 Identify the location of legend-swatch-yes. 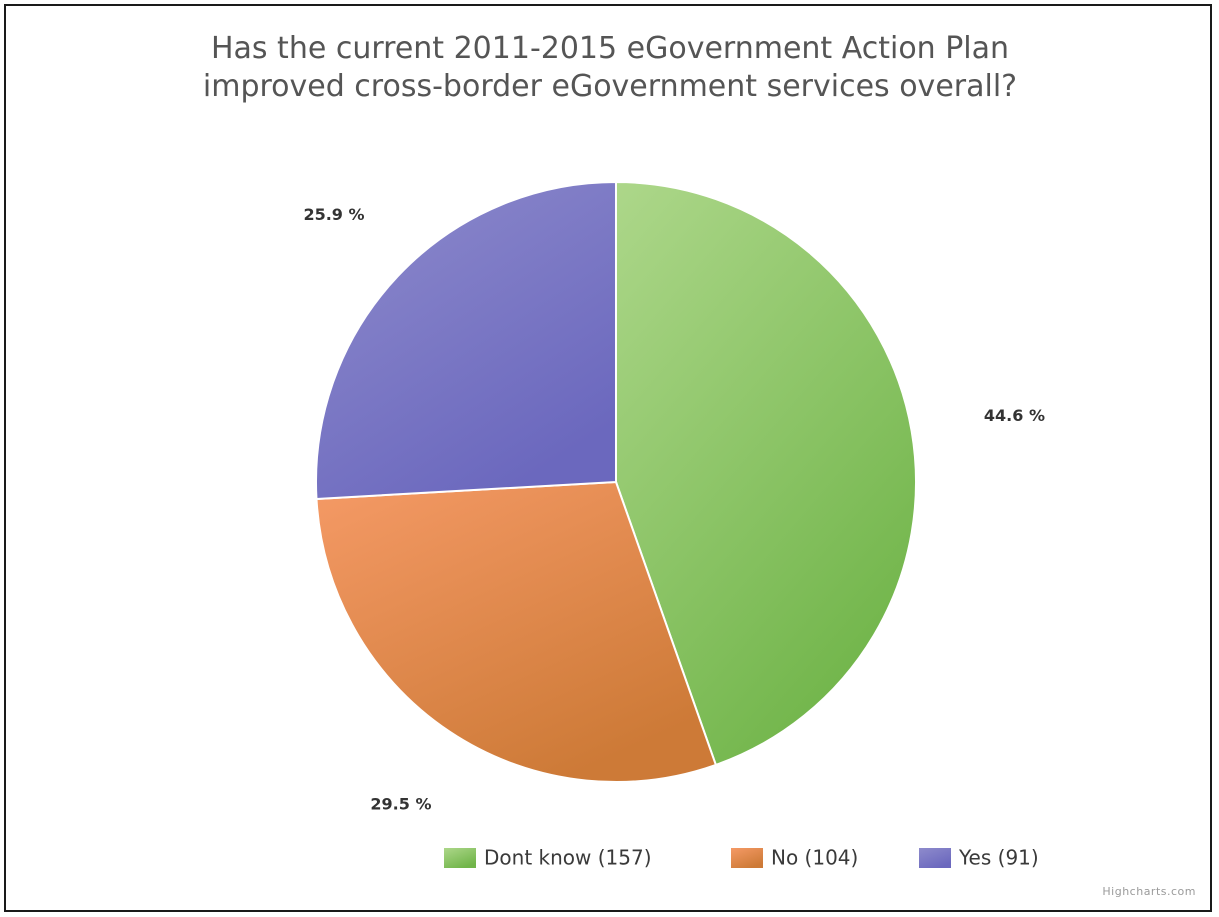
(935, 858).